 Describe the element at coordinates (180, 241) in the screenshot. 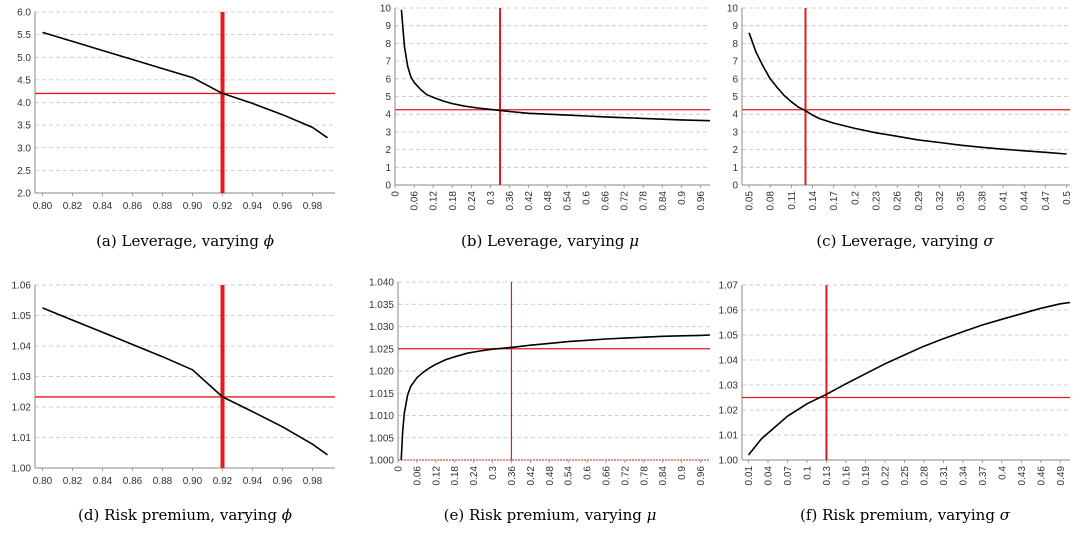

I see `caption-label: (a) Leverage, varying` at that location.